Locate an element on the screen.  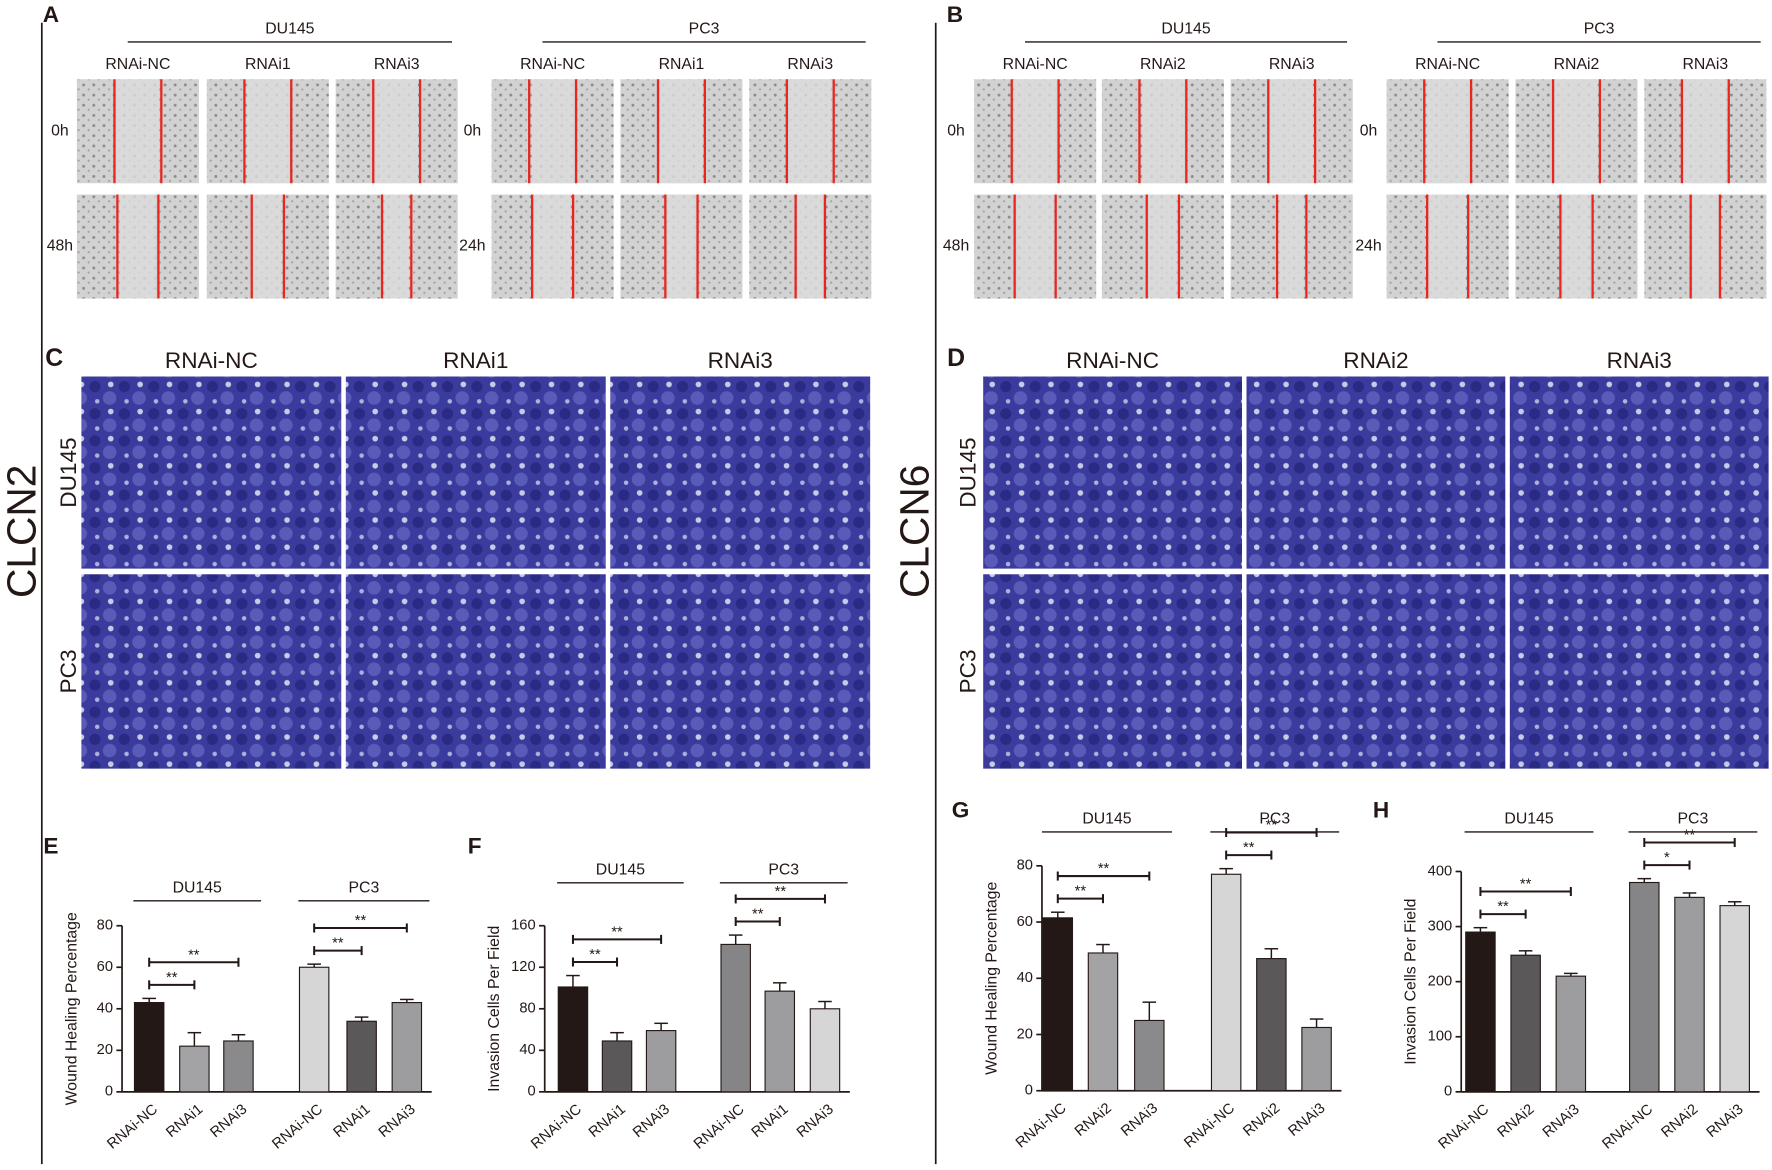
panel-label: D is located at coordinates (956, 358).